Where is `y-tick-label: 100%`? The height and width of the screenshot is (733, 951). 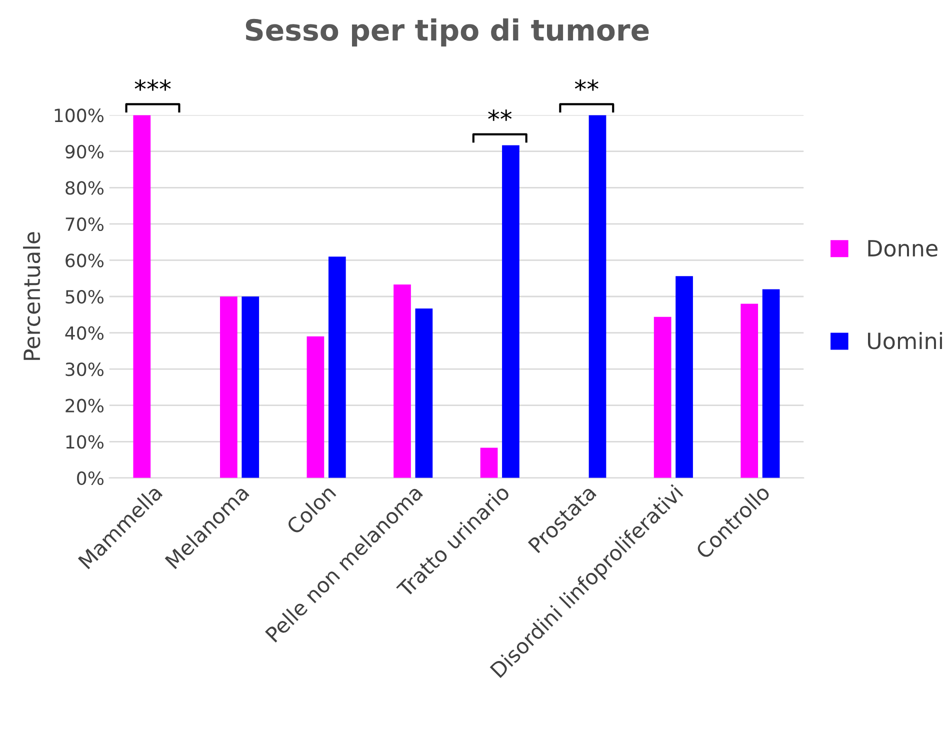
y-tick-label: 100% is located at coordinates (79, 115).